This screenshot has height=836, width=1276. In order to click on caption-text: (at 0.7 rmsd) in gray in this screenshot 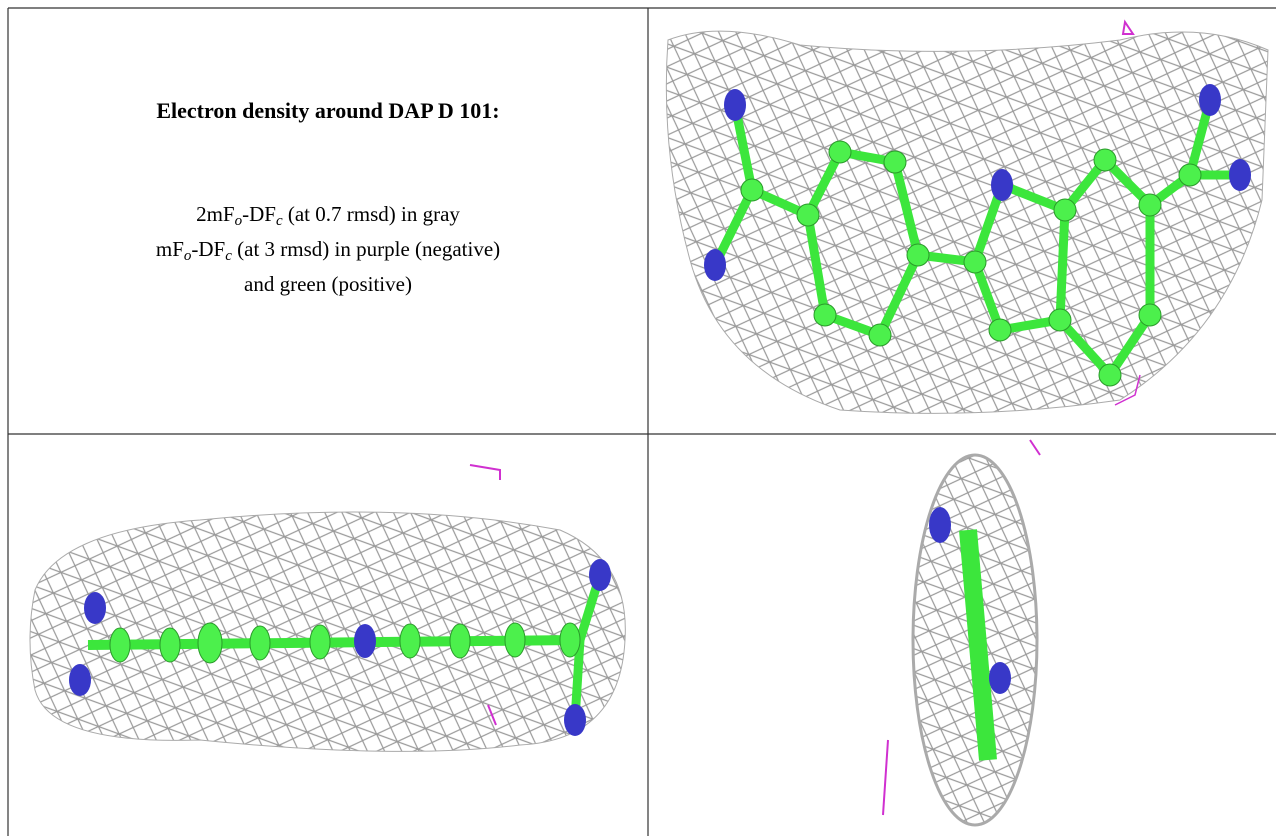, I will do `click(371, 214)`.